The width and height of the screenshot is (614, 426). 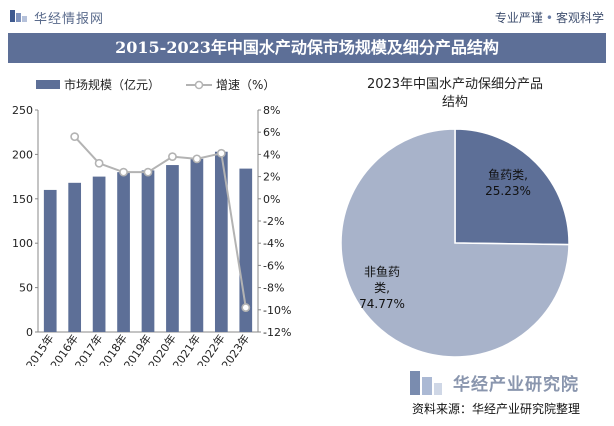 I want to click on slogan-right: 客观科学, so click(x=579, y=18).